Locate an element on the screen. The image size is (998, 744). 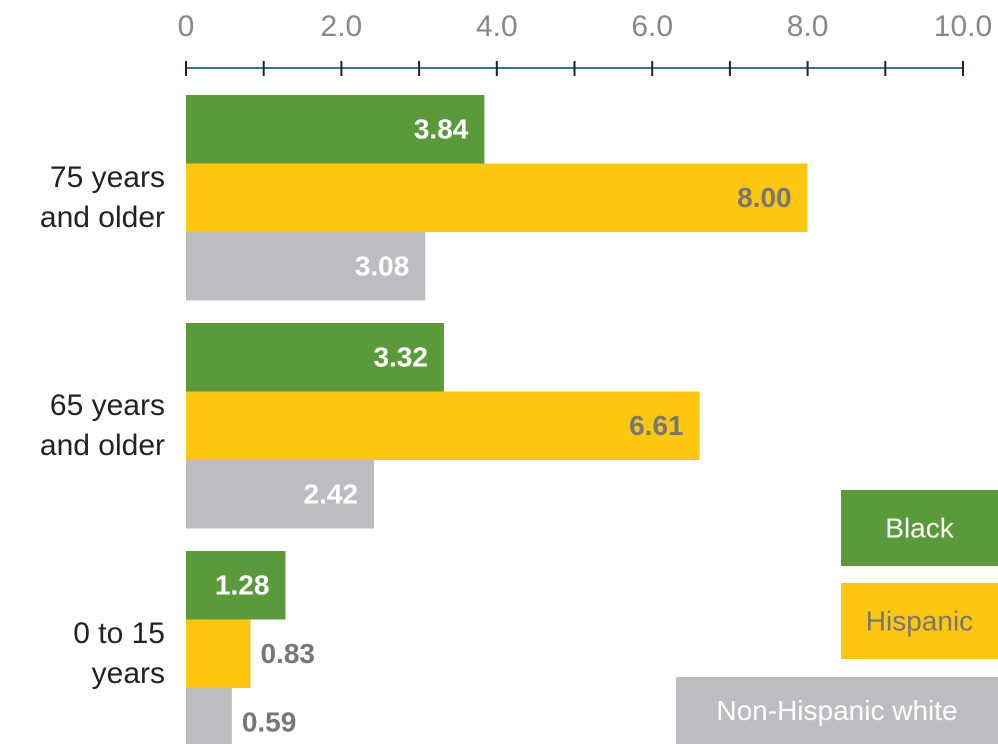
category-label: 65 years and older is located at coordinates (102, 425).